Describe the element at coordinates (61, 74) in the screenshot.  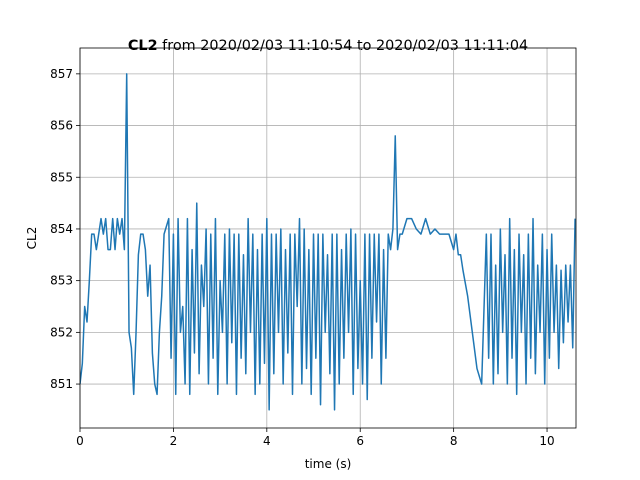
I see `y-tick-label: 857` at that location.